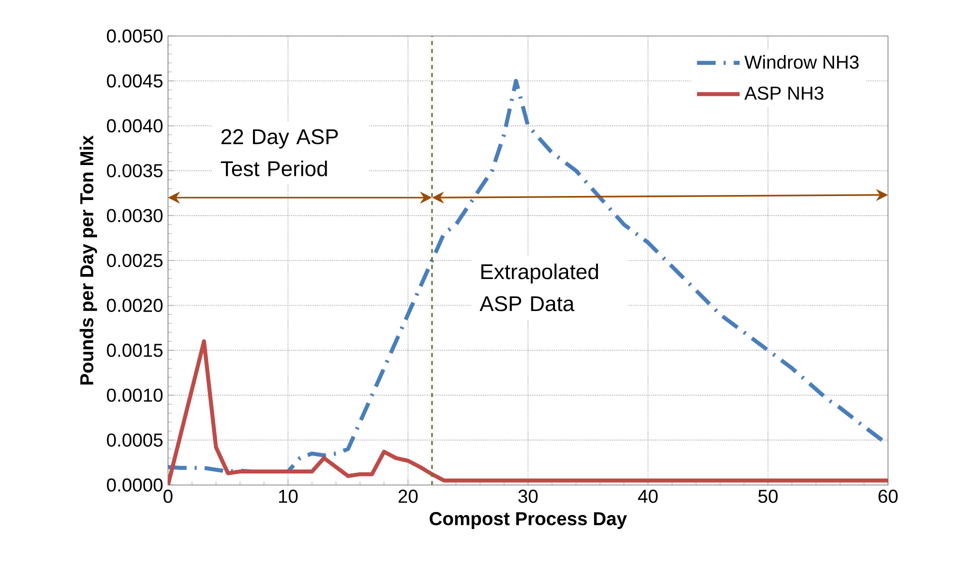 This screenshot has height=581, width=953. What do you see at coordinates (288, 496) in the screenshot?
I see `x-tick-label: 10` at bounding box center [288, 496].